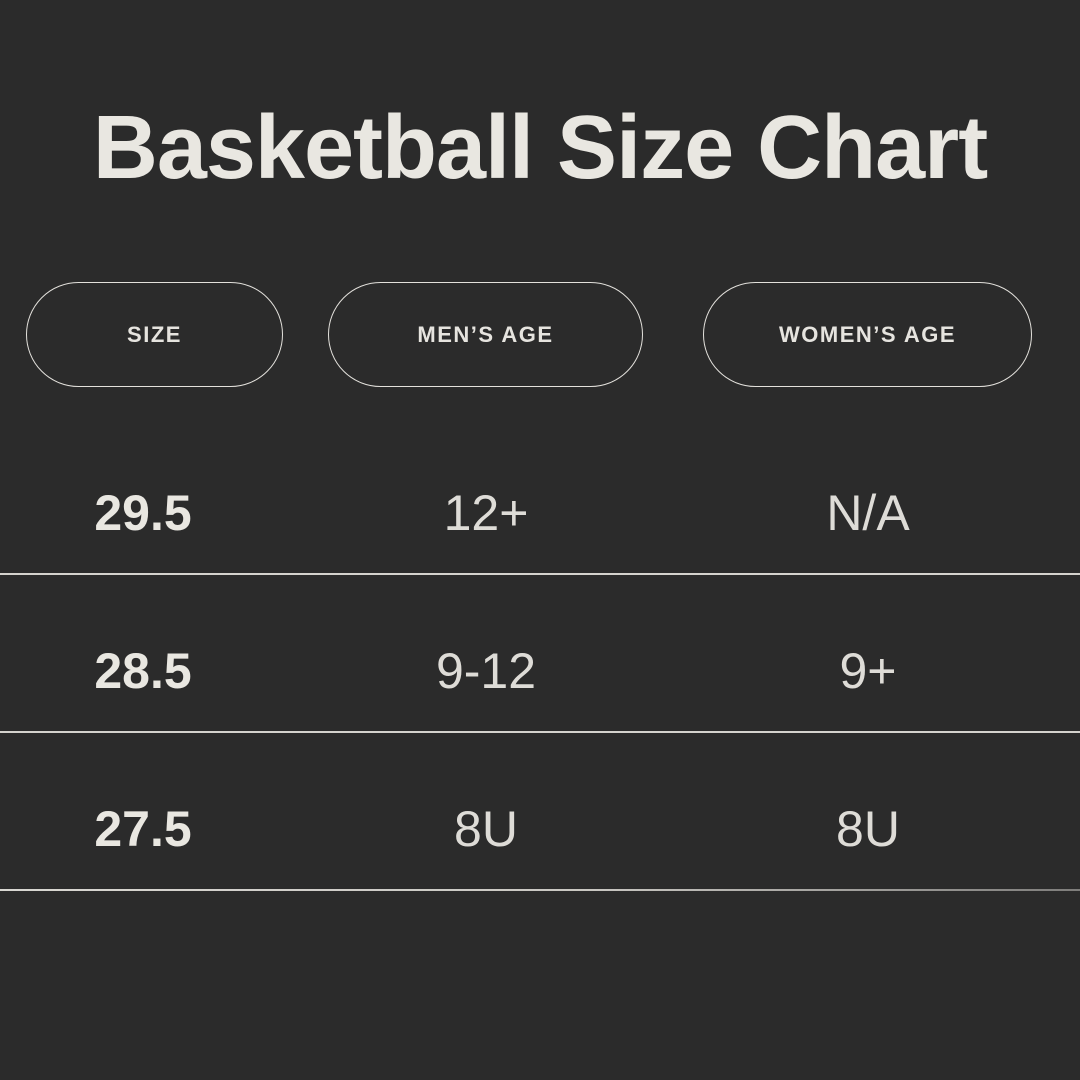  I want to click on mens-age-value: 9-12, so click(486, 671).